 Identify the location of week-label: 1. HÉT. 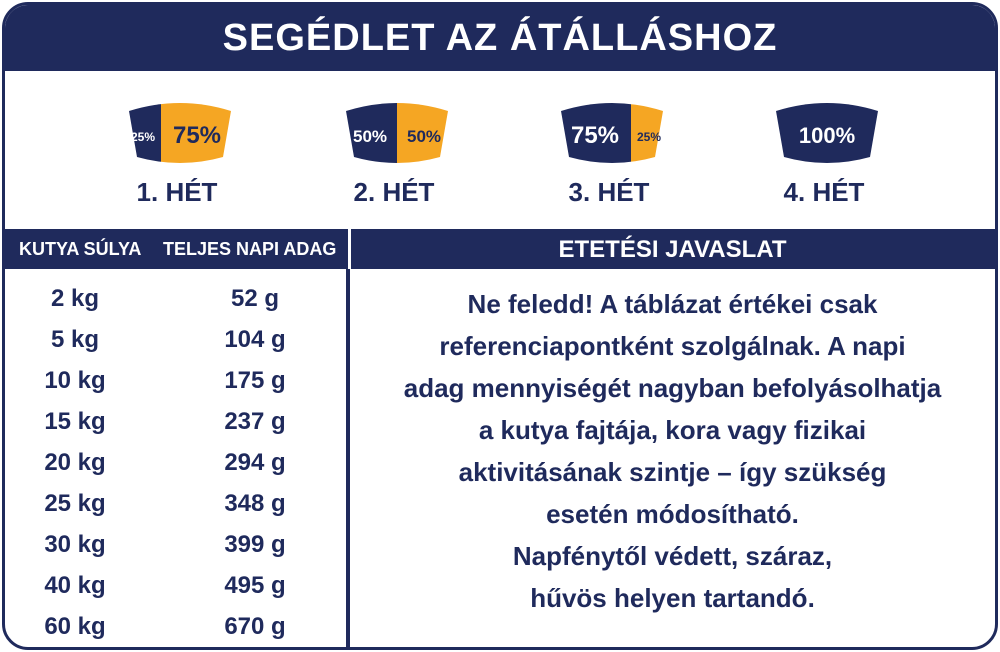
(177, 192).